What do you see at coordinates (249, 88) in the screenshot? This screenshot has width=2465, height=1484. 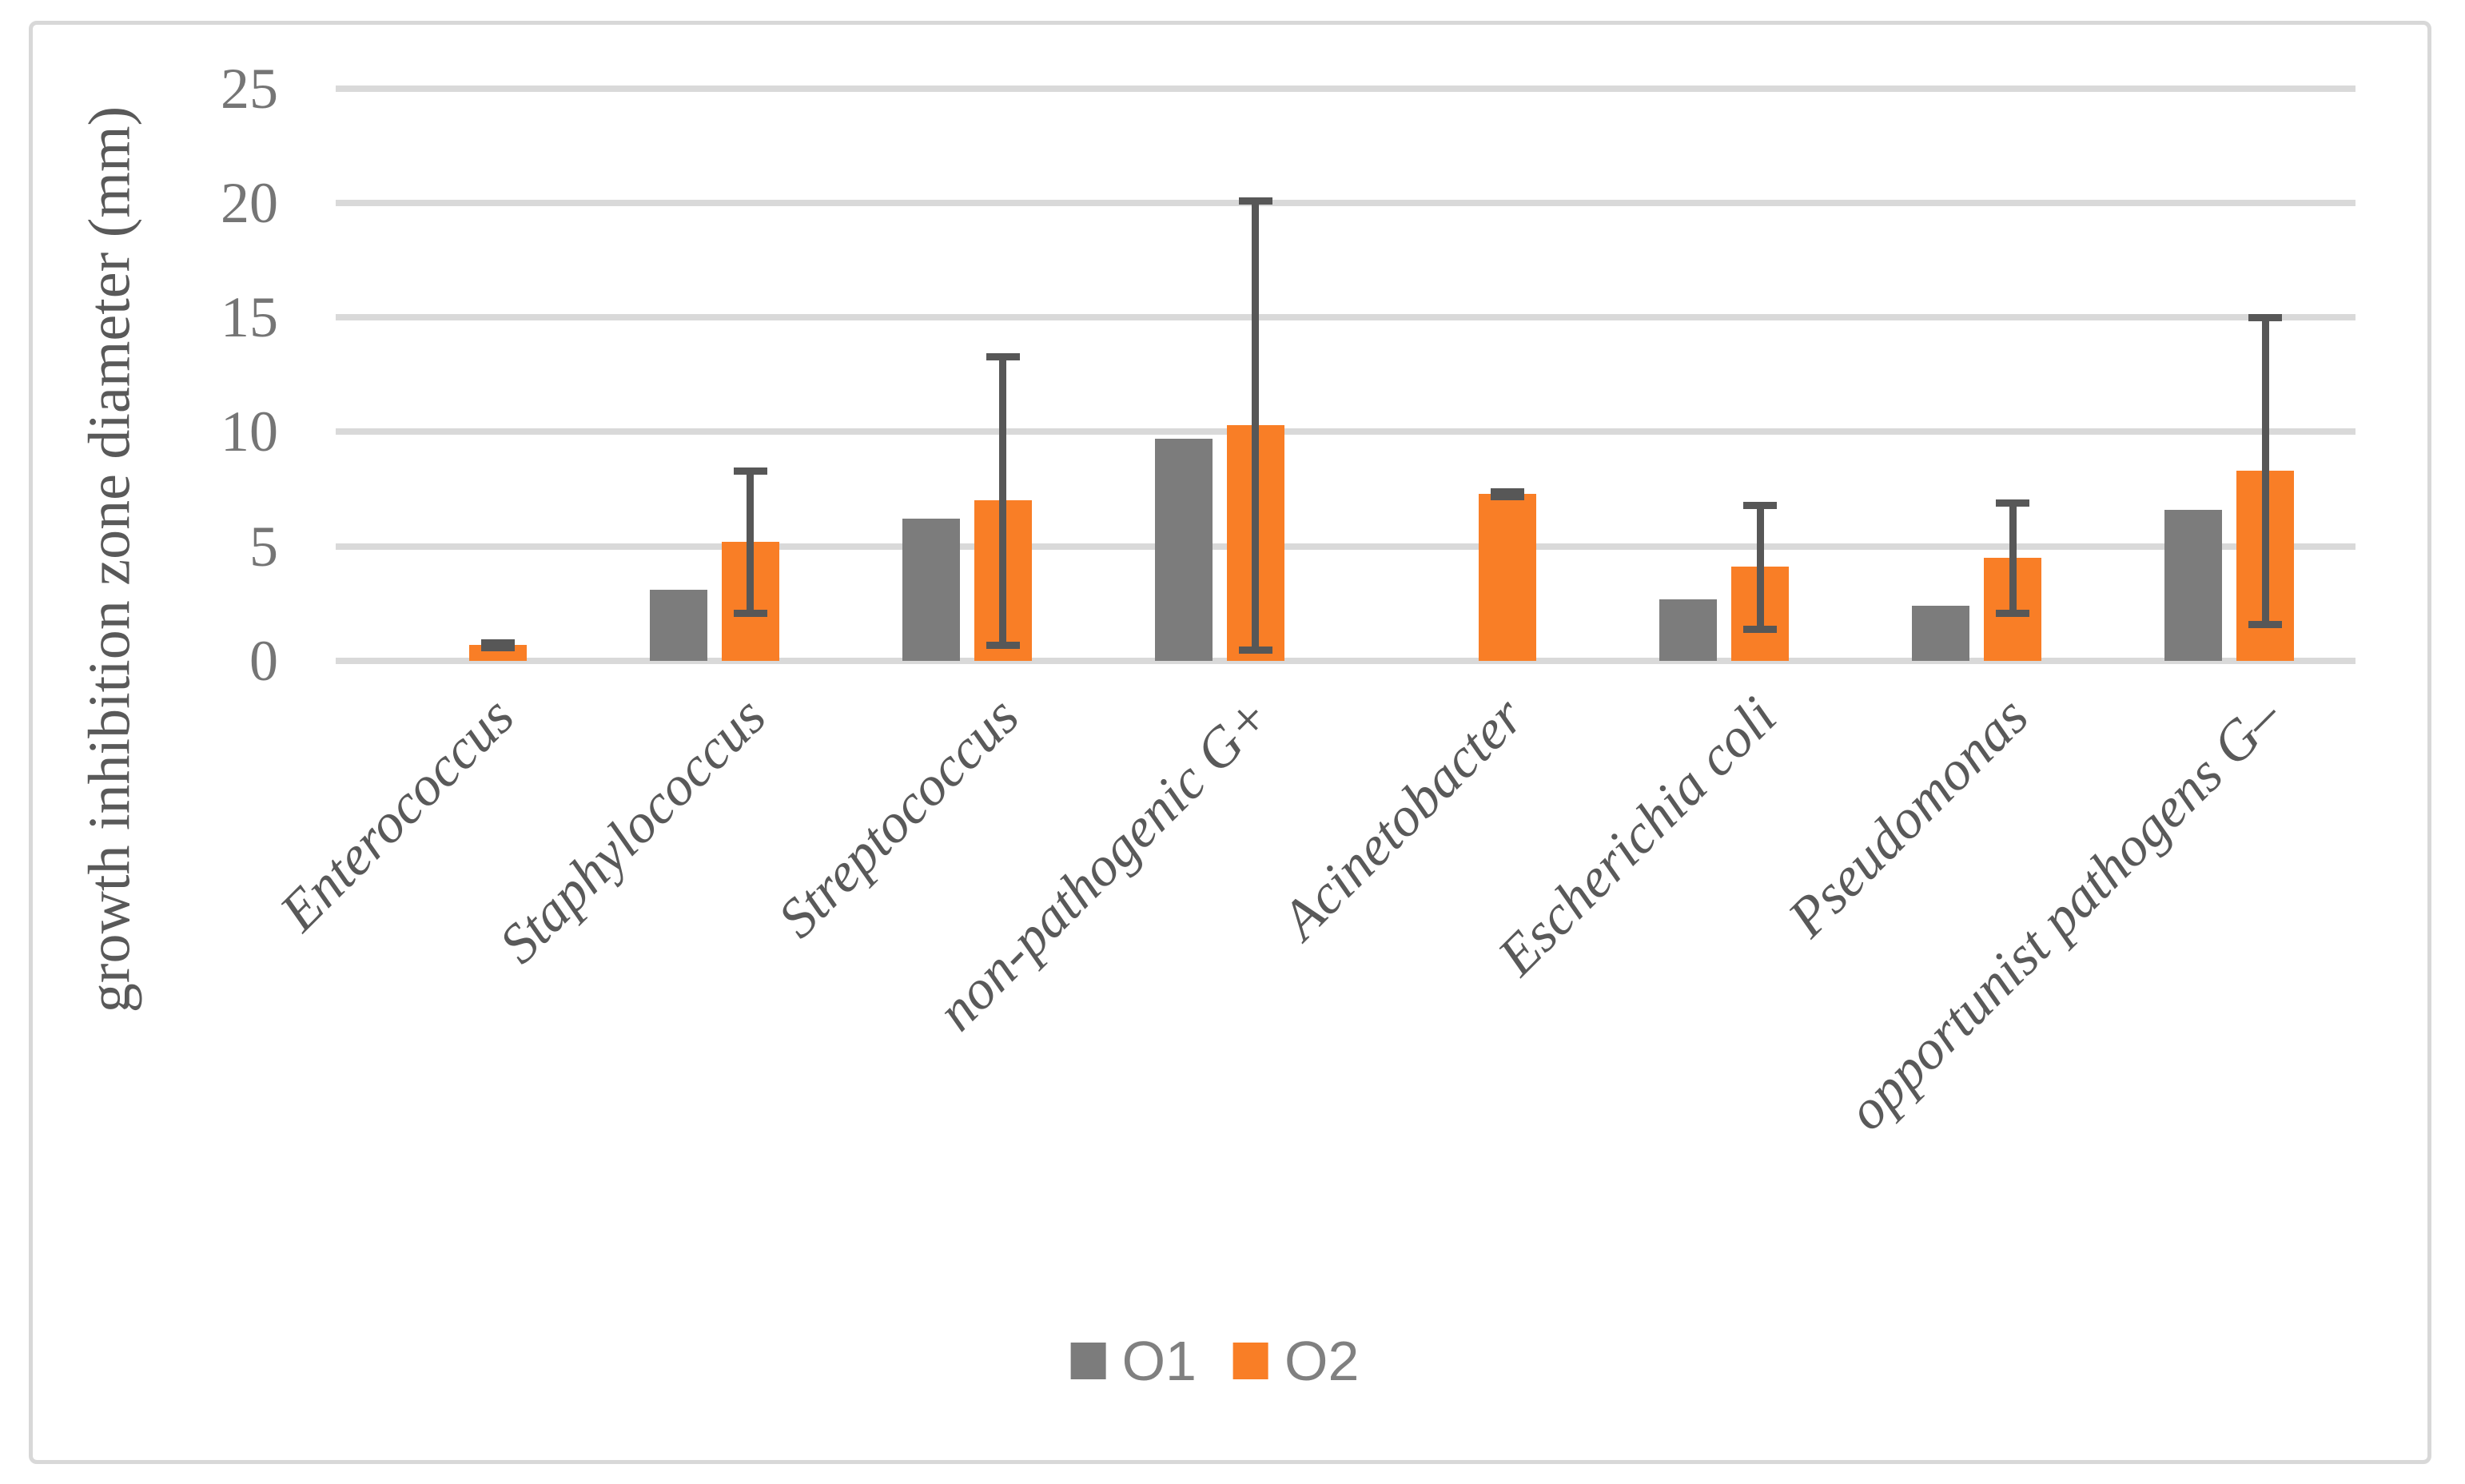 I see `y-tick-label-25: 25` at bounding box center [249, 88].